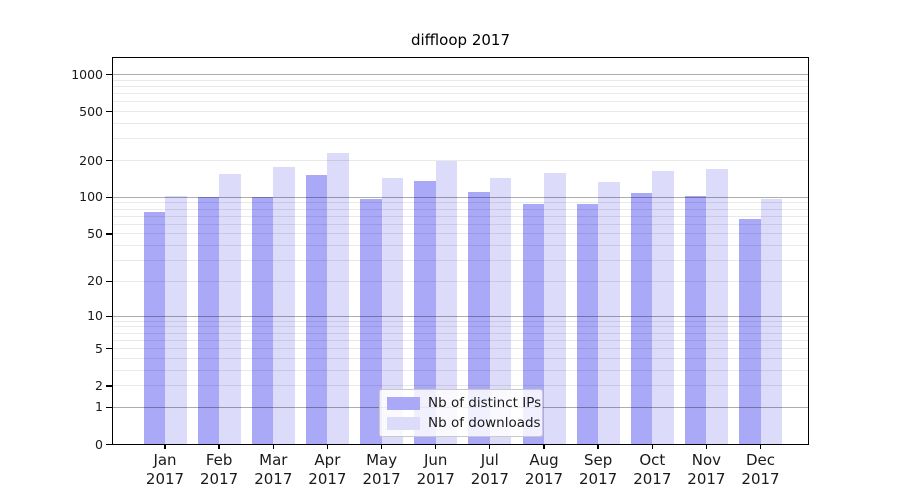 This screenshot has height=500, width=900. Describe the element at coordinates (641, 318) in the screenshot. I see `bar-distinct-ips-oct-2017` at that location.